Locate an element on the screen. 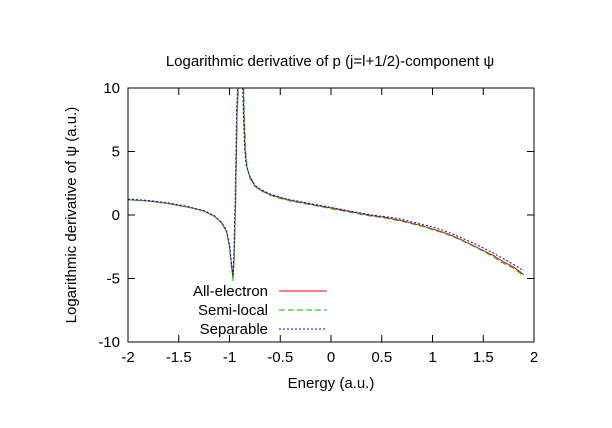 This screenshot has height=428, width=612. x-tick-label: 0.5 is located at coordinates (381, 357).